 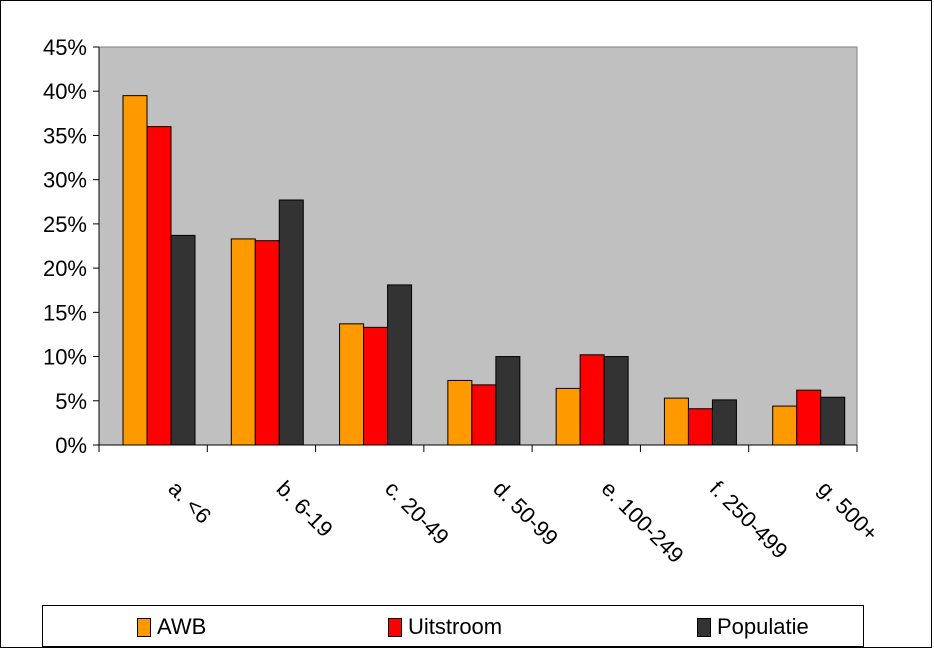 I want to click on legend-swatch-uitstroom, so click(x=395, y=627).